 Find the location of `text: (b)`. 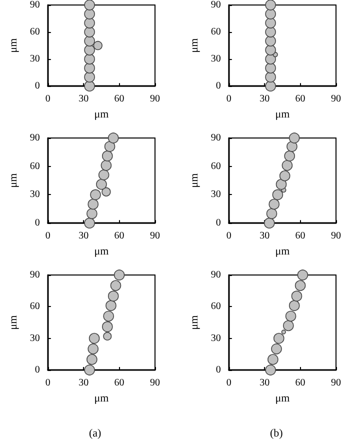

text: (b) is located at coordinates (277, 434).